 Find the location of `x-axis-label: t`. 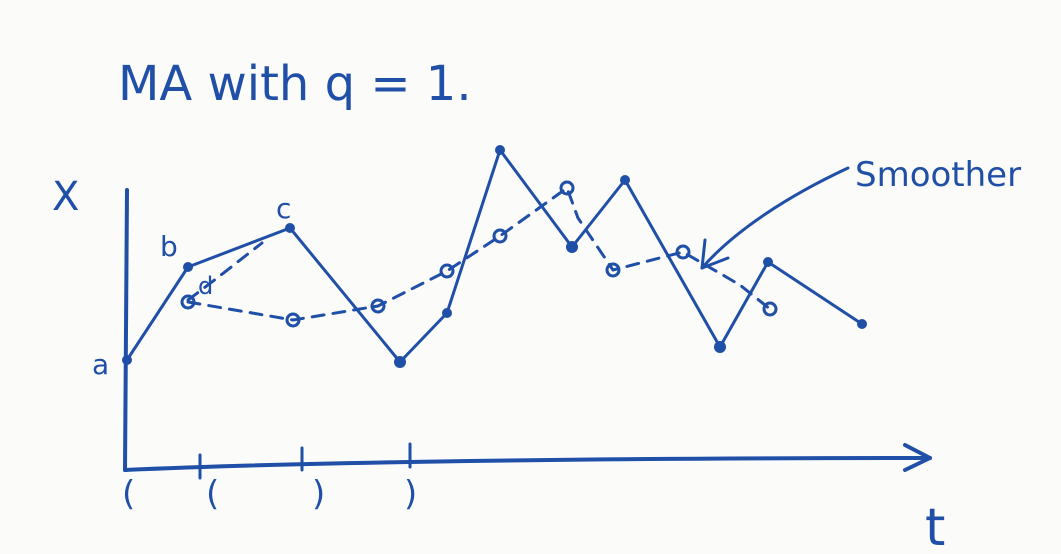

x-axis-label: t is located at coordinates (935, 526).